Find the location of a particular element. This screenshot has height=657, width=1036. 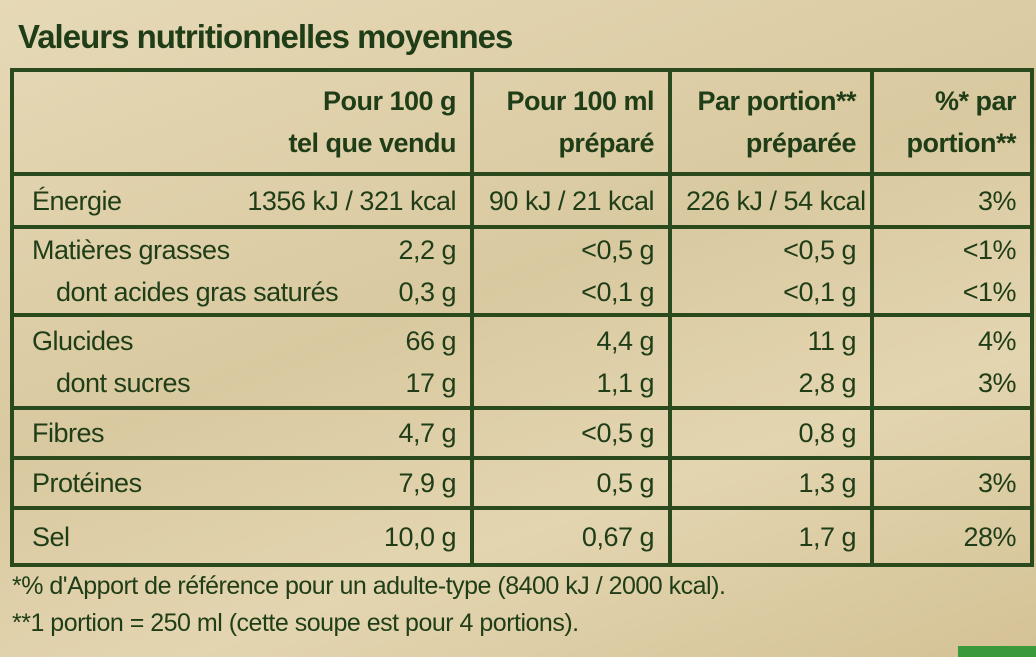

labels: Matières grasses dont acides gras saturés is located at coordinates (185, 271).